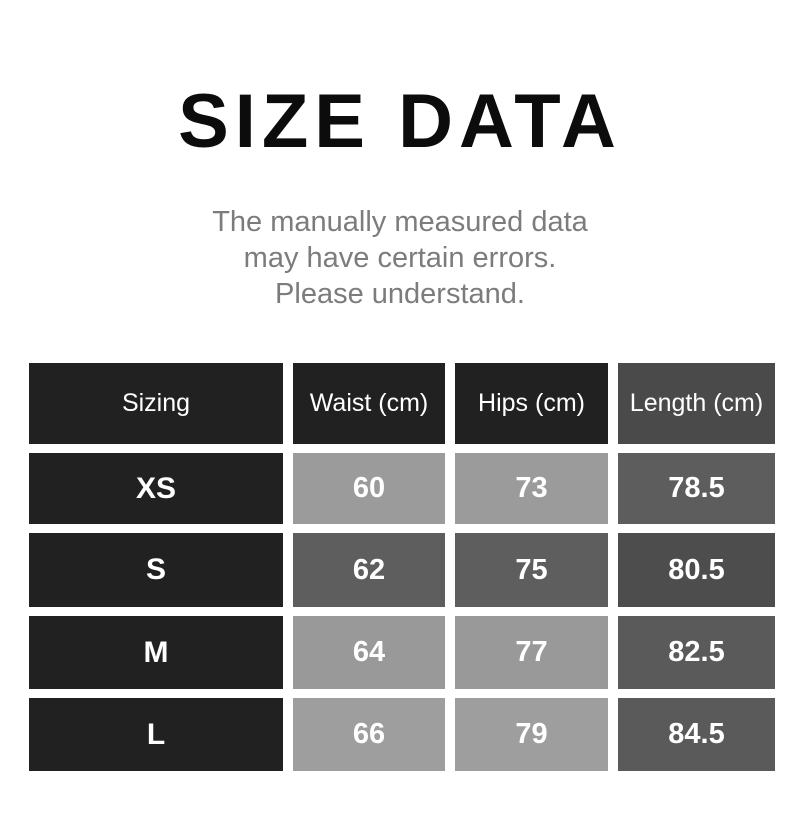 The image size is (800, 818). I want to click on row-m-length-cell: 82.5, so click(696, 652).